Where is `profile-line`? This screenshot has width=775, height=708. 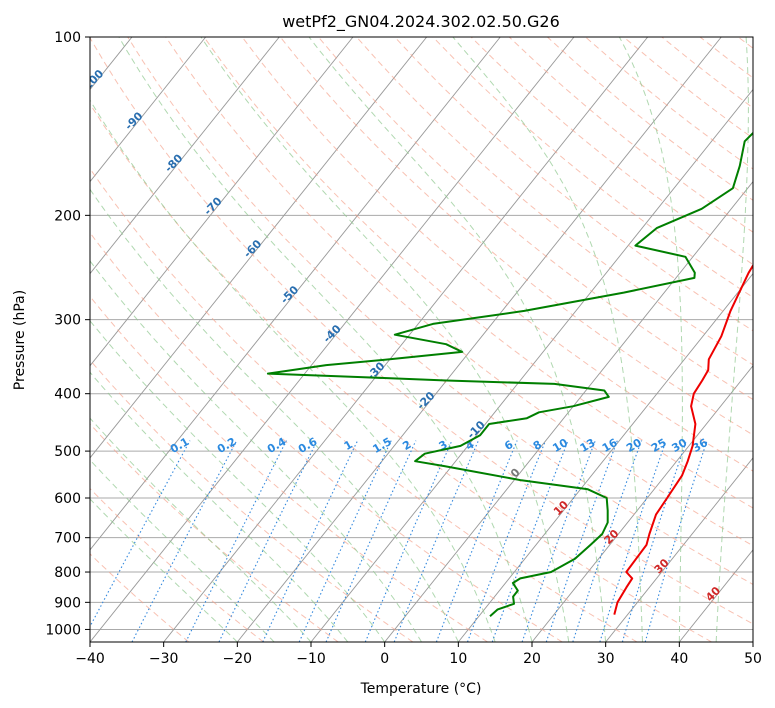 profile-line is located at coordinates (683, 439).